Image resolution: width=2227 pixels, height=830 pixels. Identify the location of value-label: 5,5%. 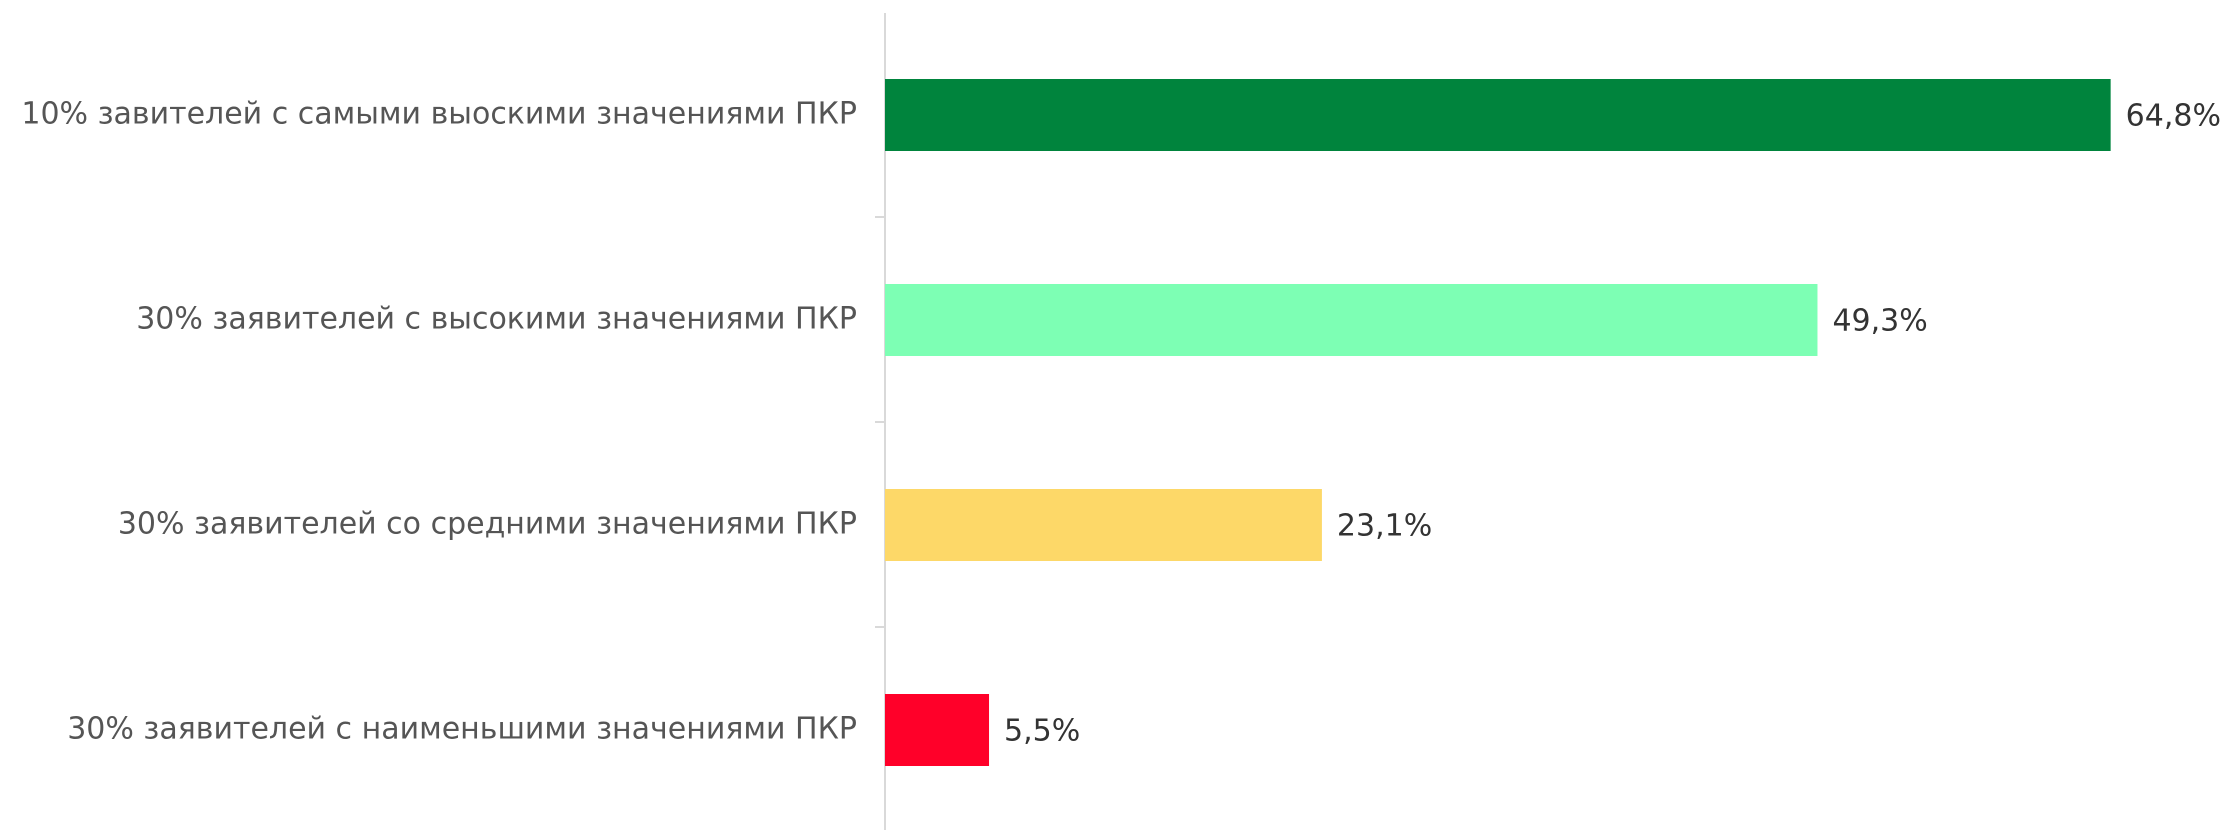
(1042, 731).